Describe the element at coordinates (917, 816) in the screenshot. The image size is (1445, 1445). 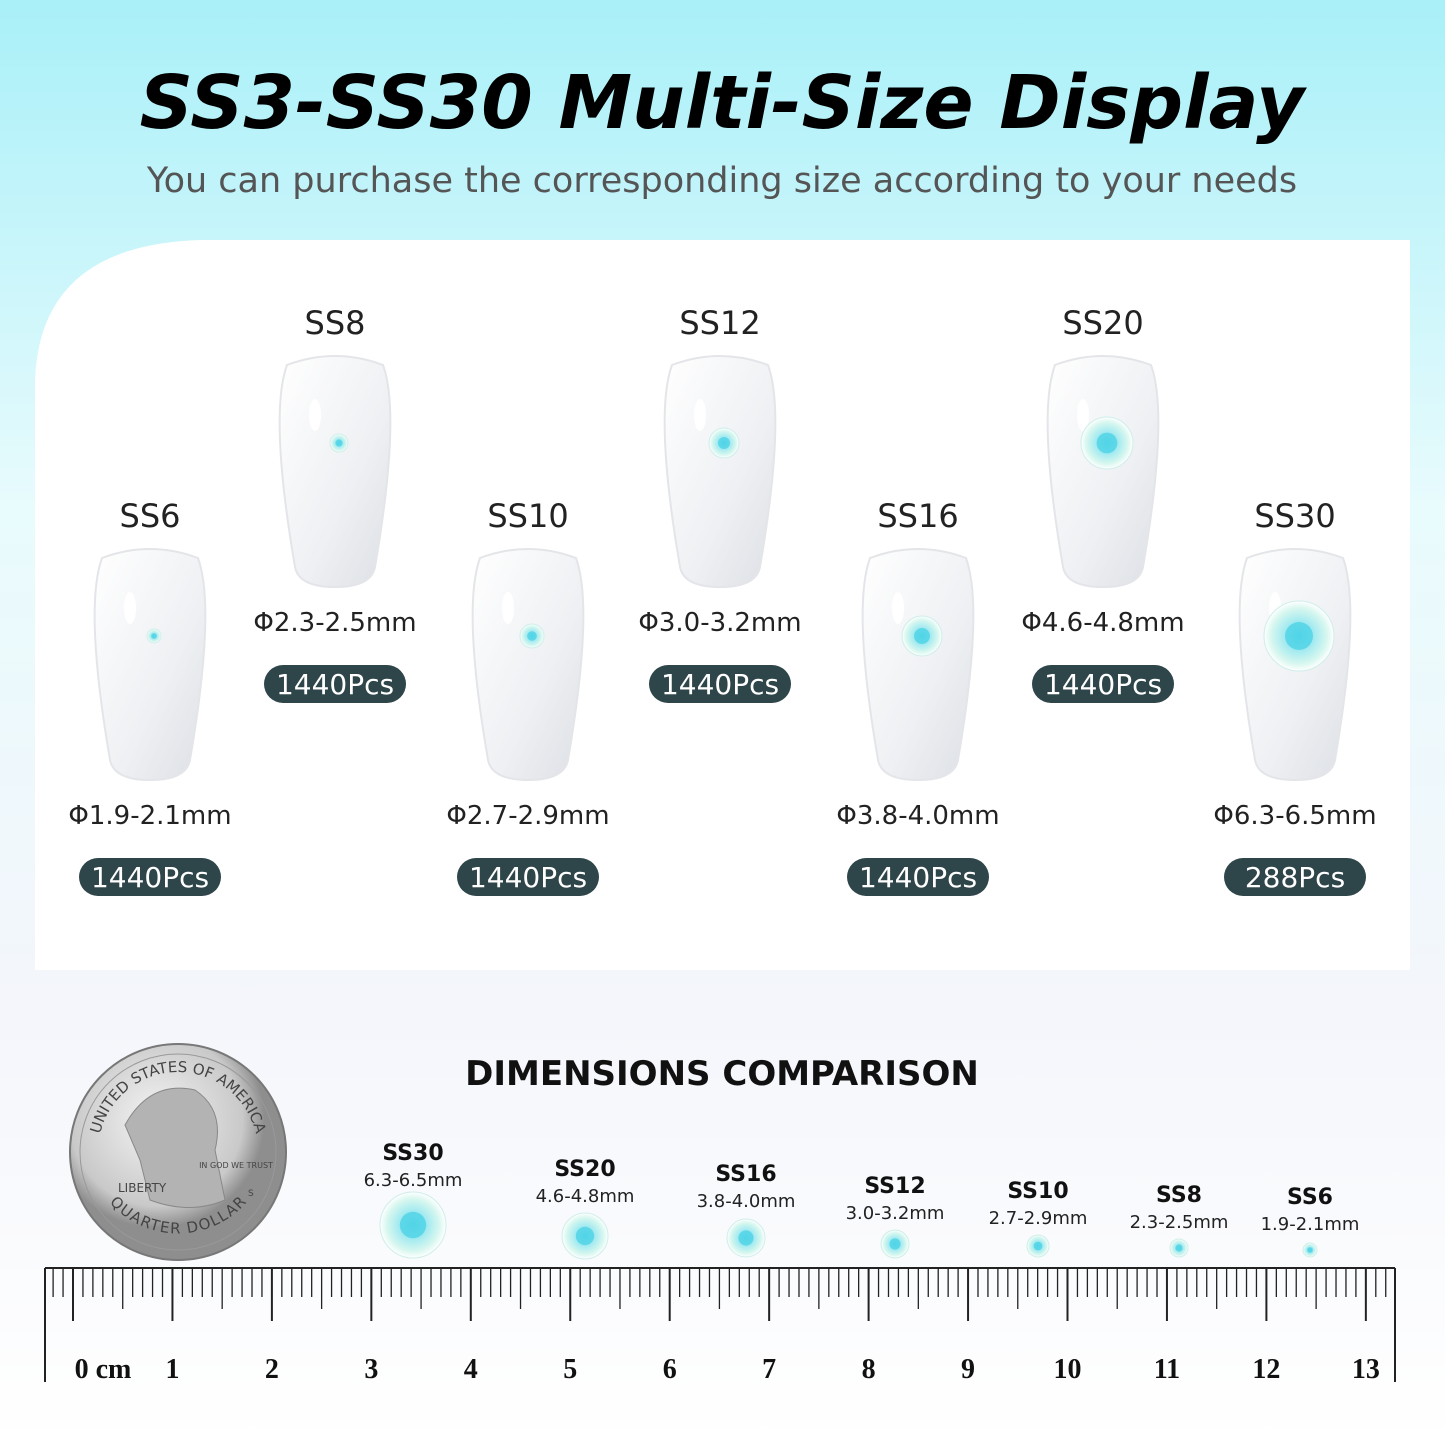
I see `size-diameter: Φ3.8-4.0mm` at that location.